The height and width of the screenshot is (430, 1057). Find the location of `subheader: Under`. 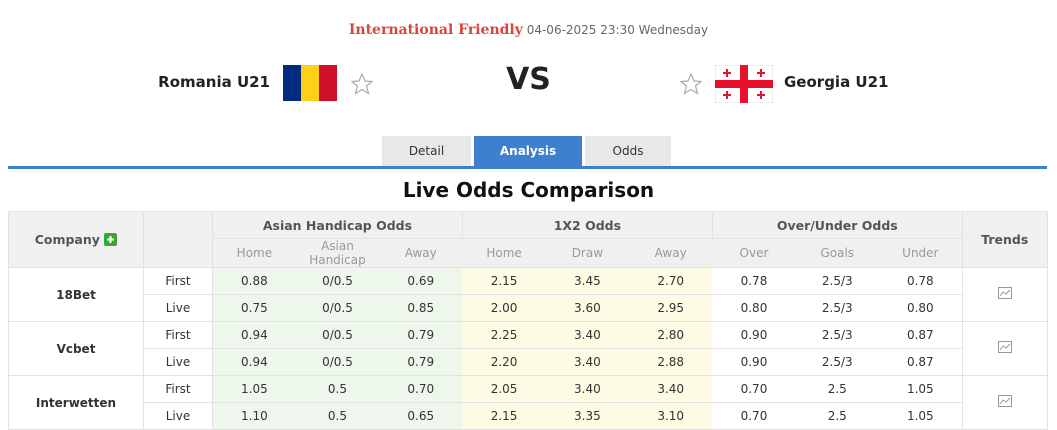

subheader: Under is located at coordinates (920, 253).